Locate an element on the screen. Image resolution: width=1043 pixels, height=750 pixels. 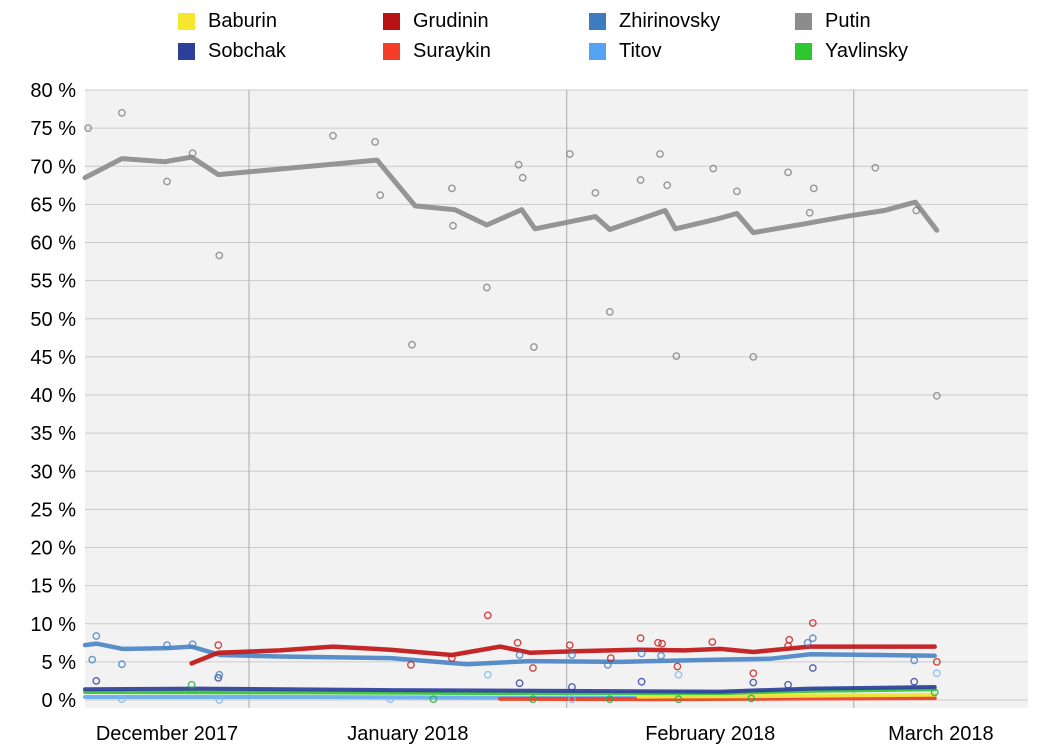
x-axis-label: February 2018 is located at coordinates (710, 734).